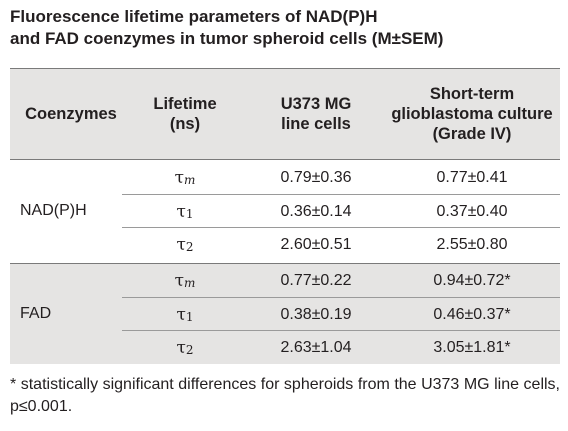  Describe the element at coordinates (316, 244) in the screenshot. I see `u373-value: 2.60±0.51` at that location.